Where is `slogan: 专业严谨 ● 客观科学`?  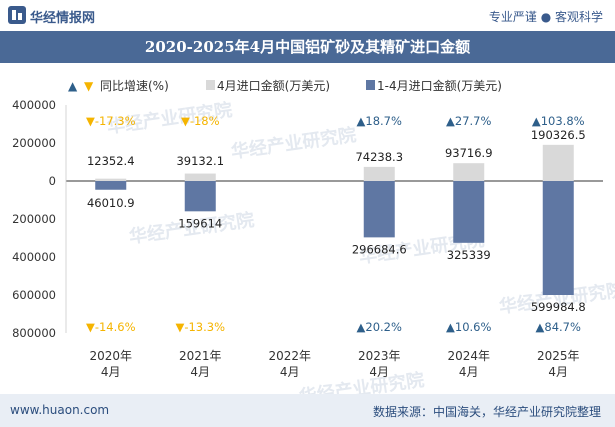 slogan: 专业严谨 ● 客观科学 is located at coordinates (545, 17).